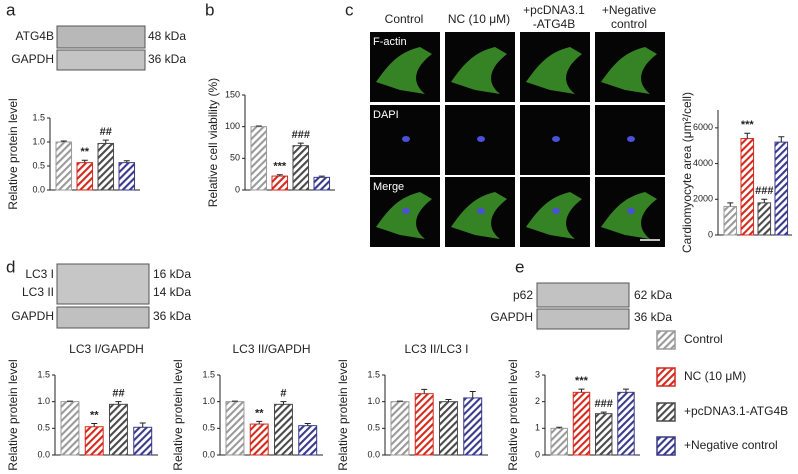 The height and width of the screenshot is (474, 798). I want to click on row-label: F-actin, so click(390, 42).